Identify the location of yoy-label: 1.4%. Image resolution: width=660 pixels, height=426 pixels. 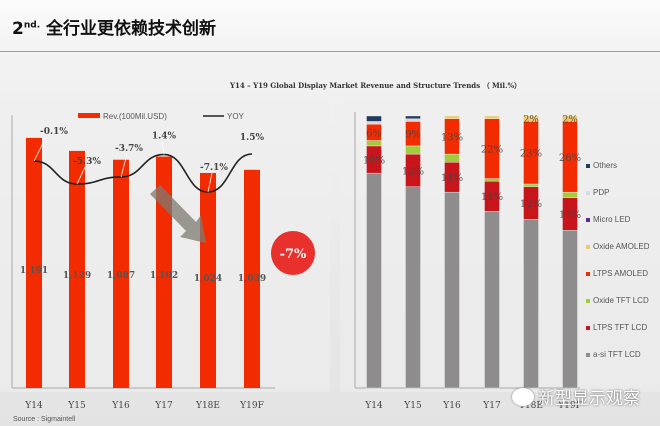
(164, 136).